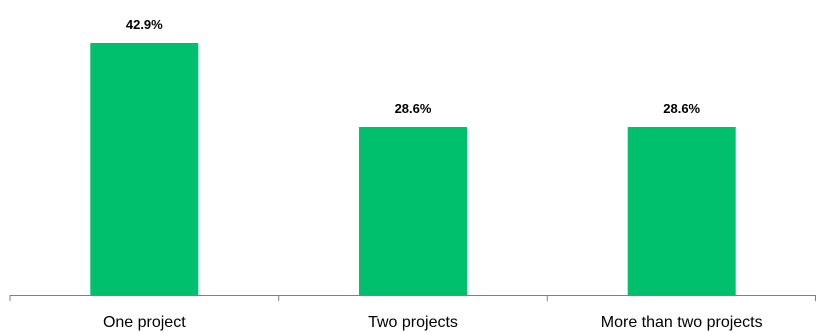  What do you see at coordinates (144, 24) in the screenshot?
I see `data-label-0: 42.9%` at bounding box center [144, 24].